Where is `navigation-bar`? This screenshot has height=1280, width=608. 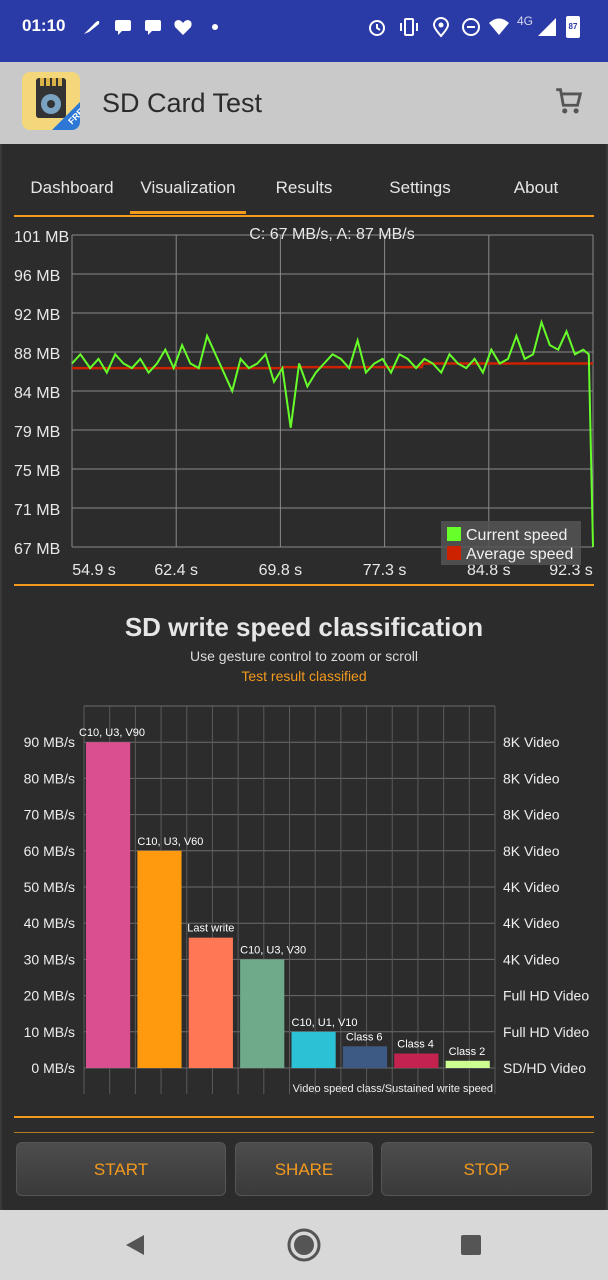 navigation-bar is located at coordinates (304, 1245).